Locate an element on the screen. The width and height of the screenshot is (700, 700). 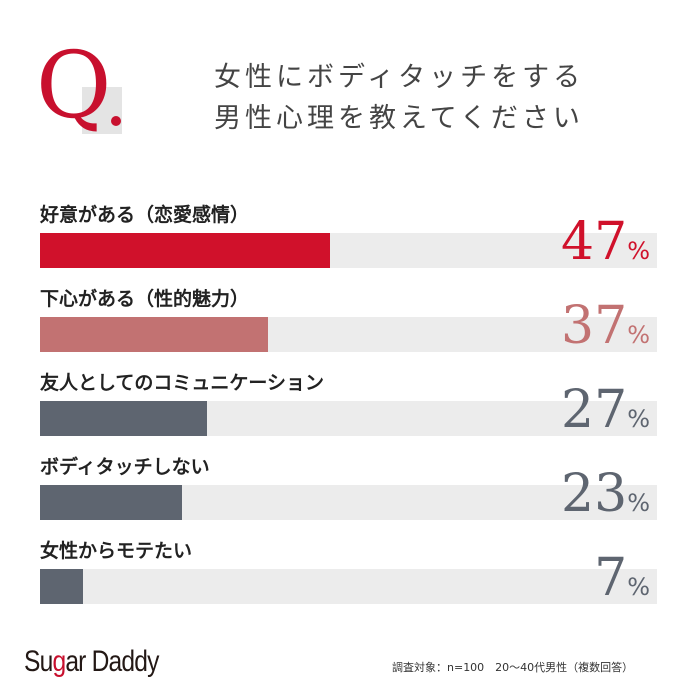
value-label: 37% is located at coordinates (605, 330).